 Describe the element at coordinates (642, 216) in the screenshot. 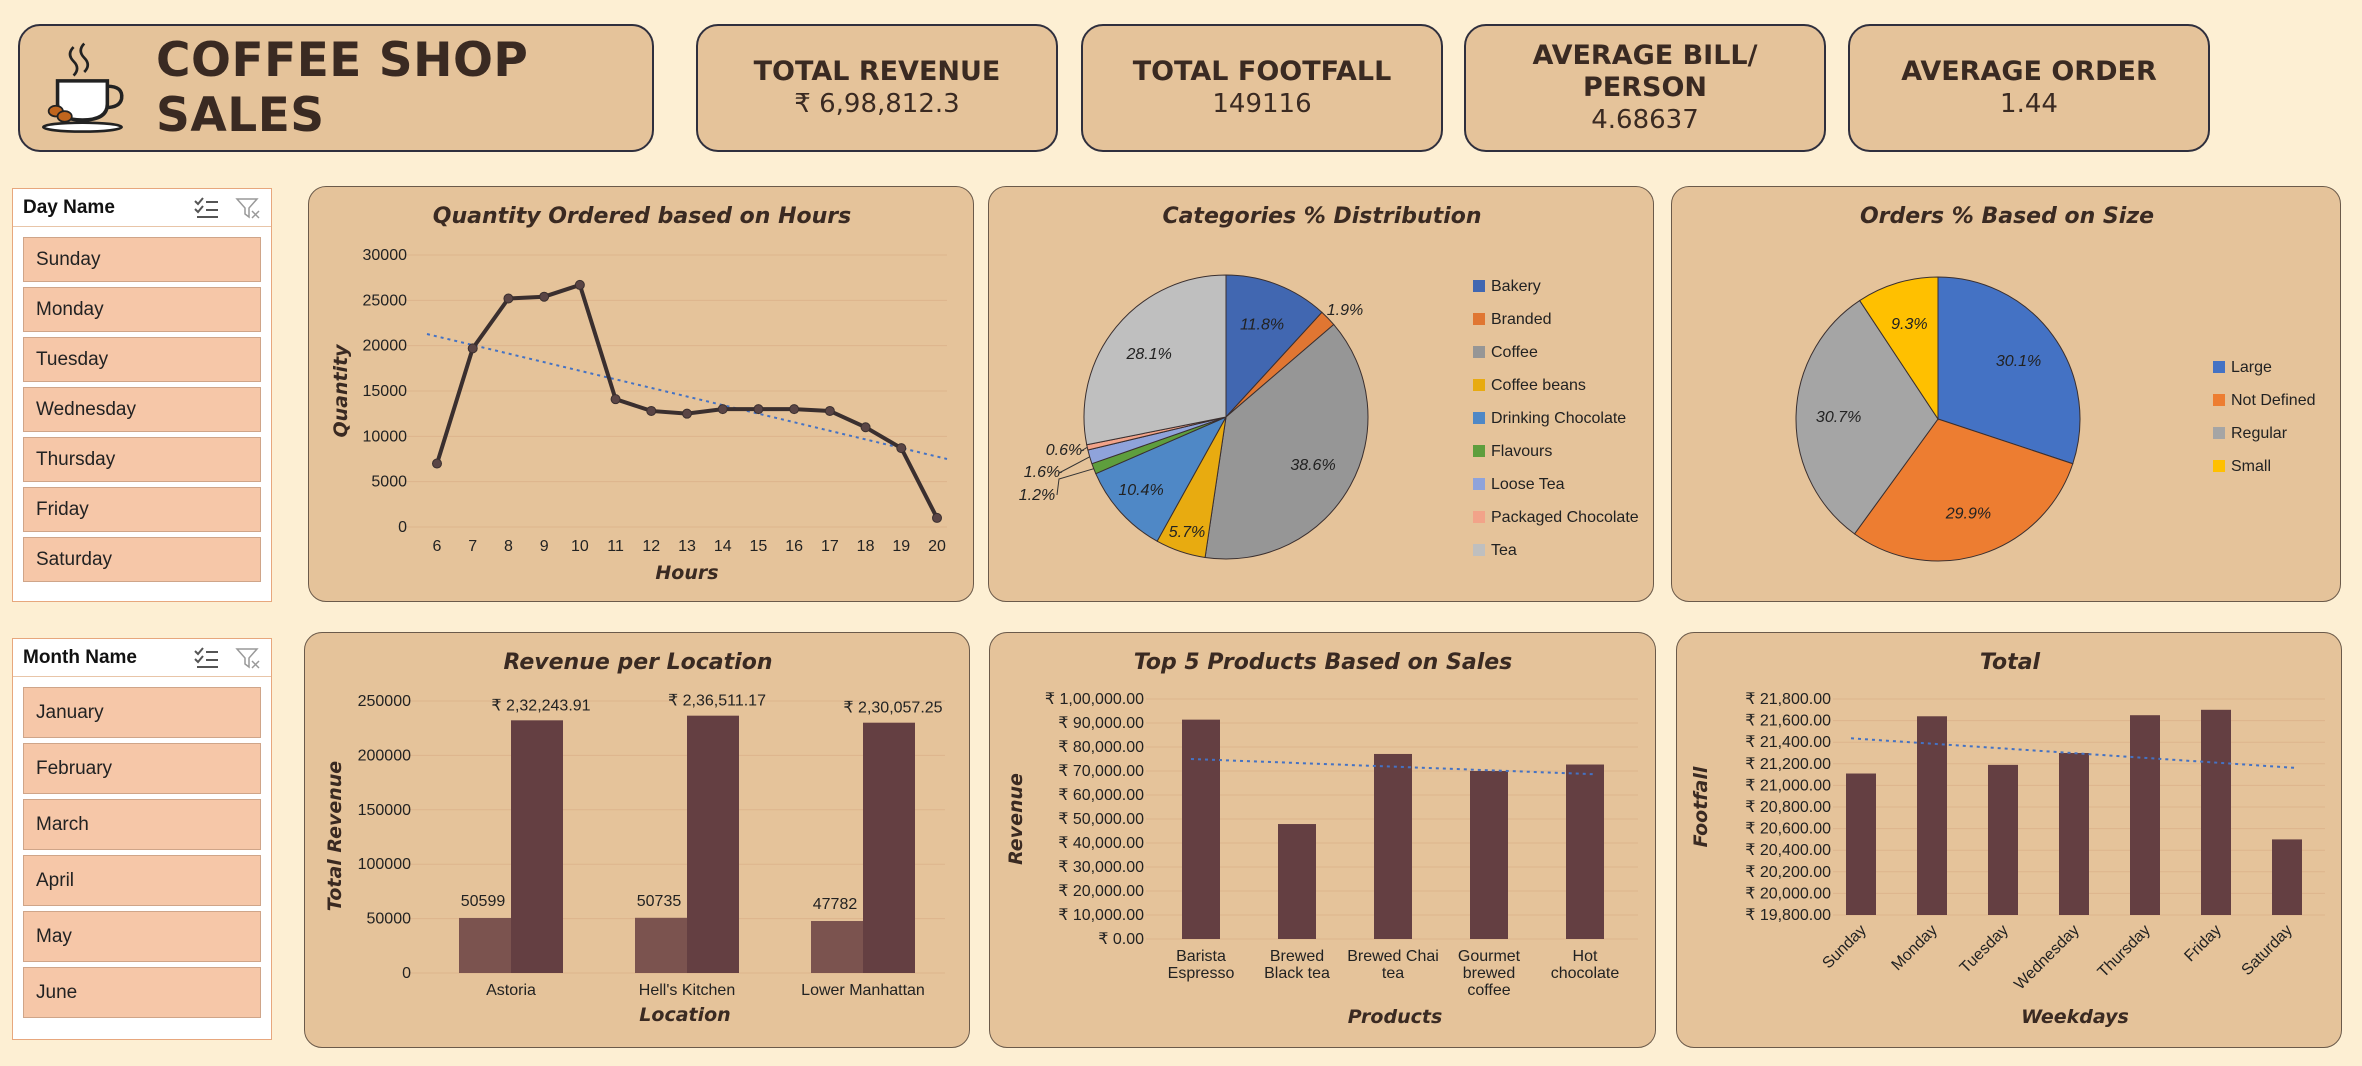

I see `chart-title: Quantity Ordered based on Hours` at that location.